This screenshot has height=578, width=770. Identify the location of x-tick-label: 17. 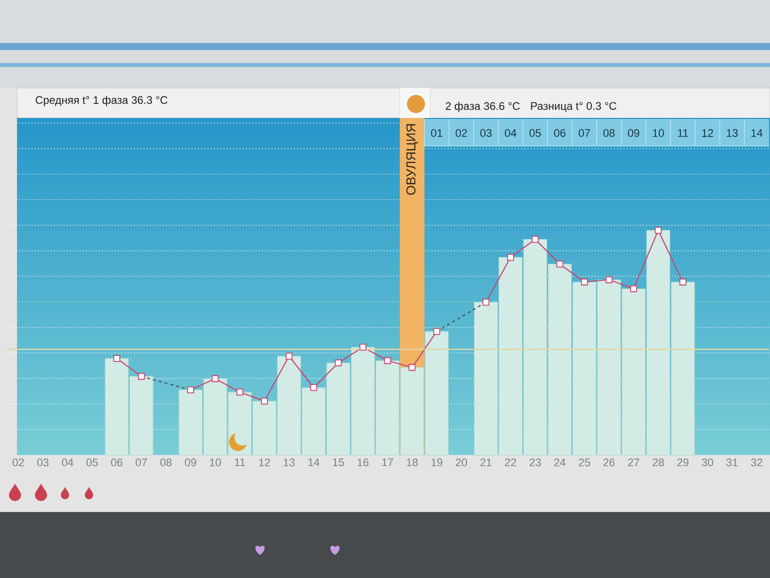
(388, 462).